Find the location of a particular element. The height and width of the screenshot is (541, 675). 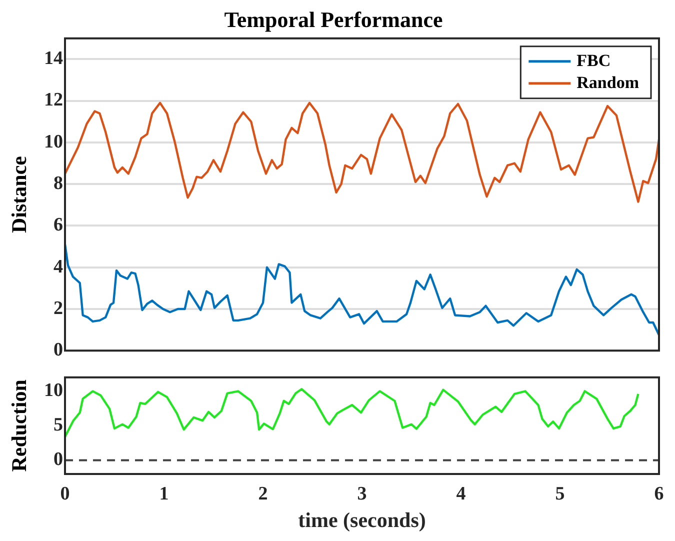

x-tick-label: 3 is located at coordinates (362, 493).